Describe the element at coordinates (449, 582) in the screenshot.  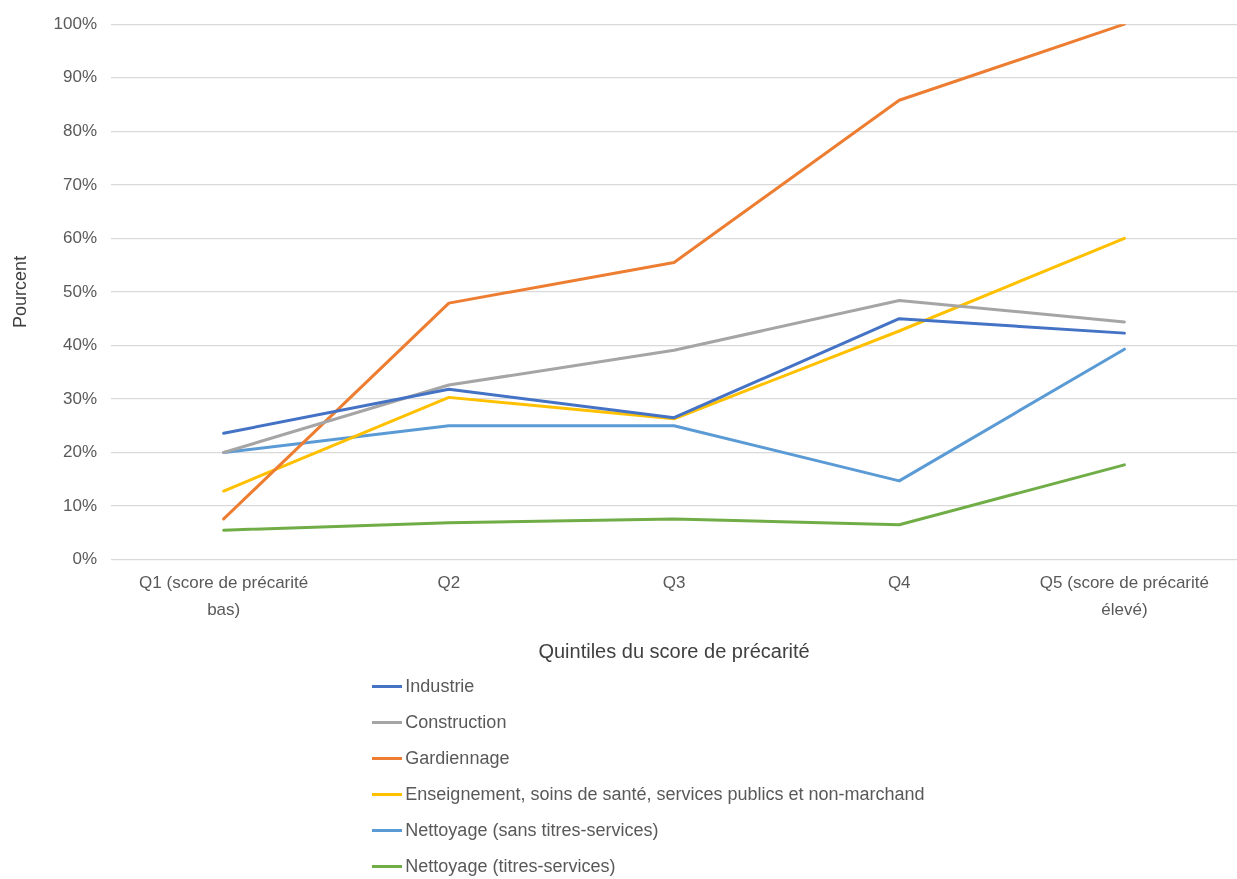
I see `x-tick-label: Q2` at that location.